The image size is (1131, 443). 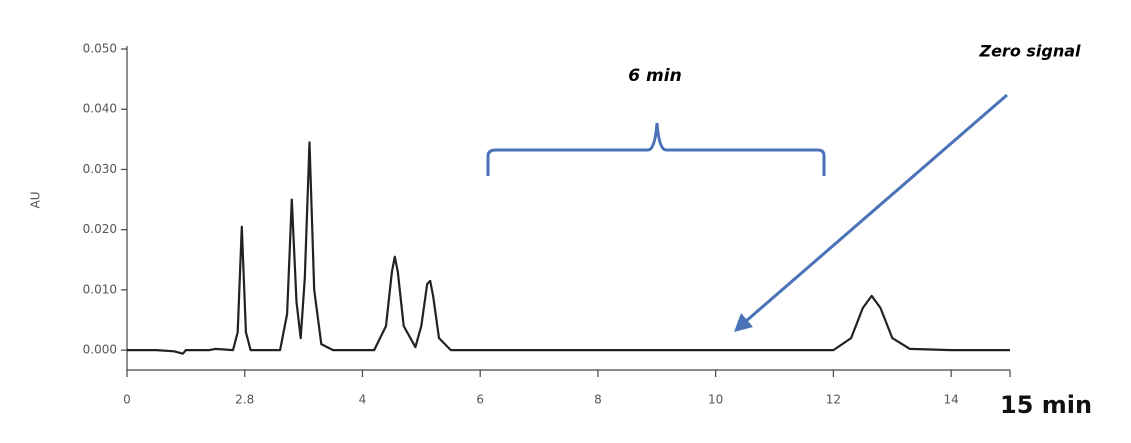 I want to click on y-tick-label: 0.030, so click(x=100, y=169).